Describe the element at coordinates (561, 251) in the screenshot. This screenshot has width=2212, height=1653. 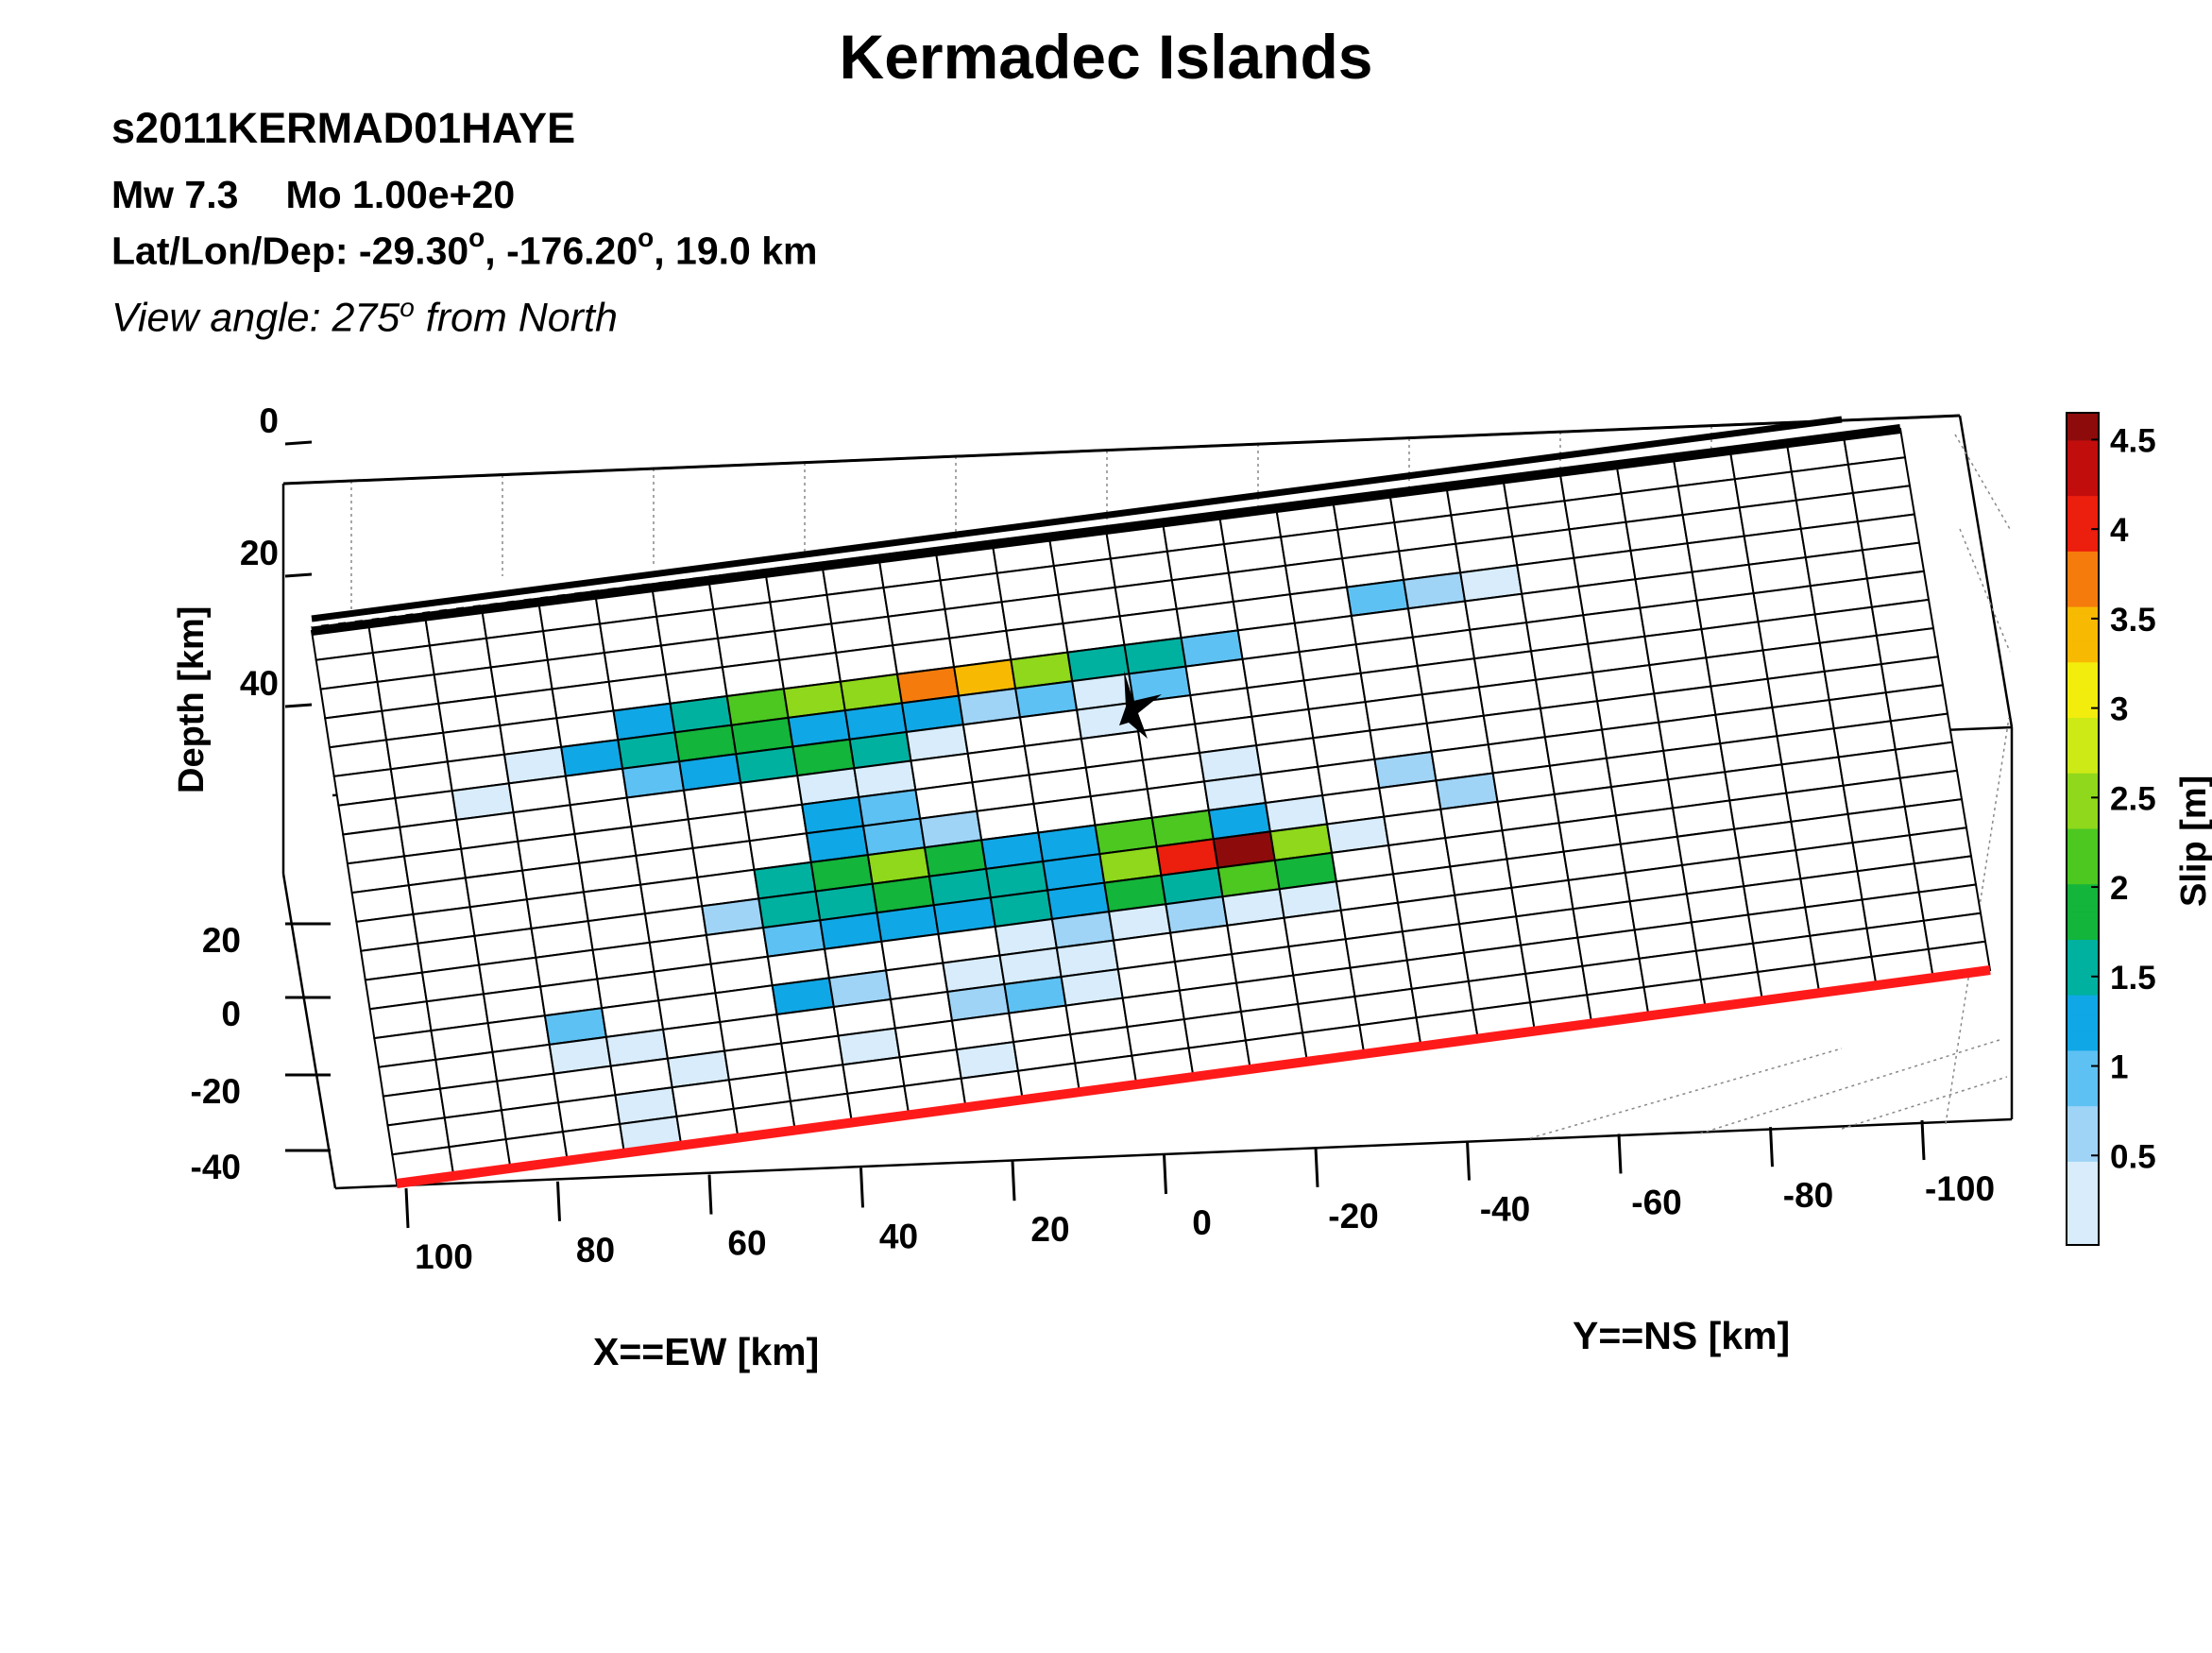
I see `location-lon: , -176.20` at that location.